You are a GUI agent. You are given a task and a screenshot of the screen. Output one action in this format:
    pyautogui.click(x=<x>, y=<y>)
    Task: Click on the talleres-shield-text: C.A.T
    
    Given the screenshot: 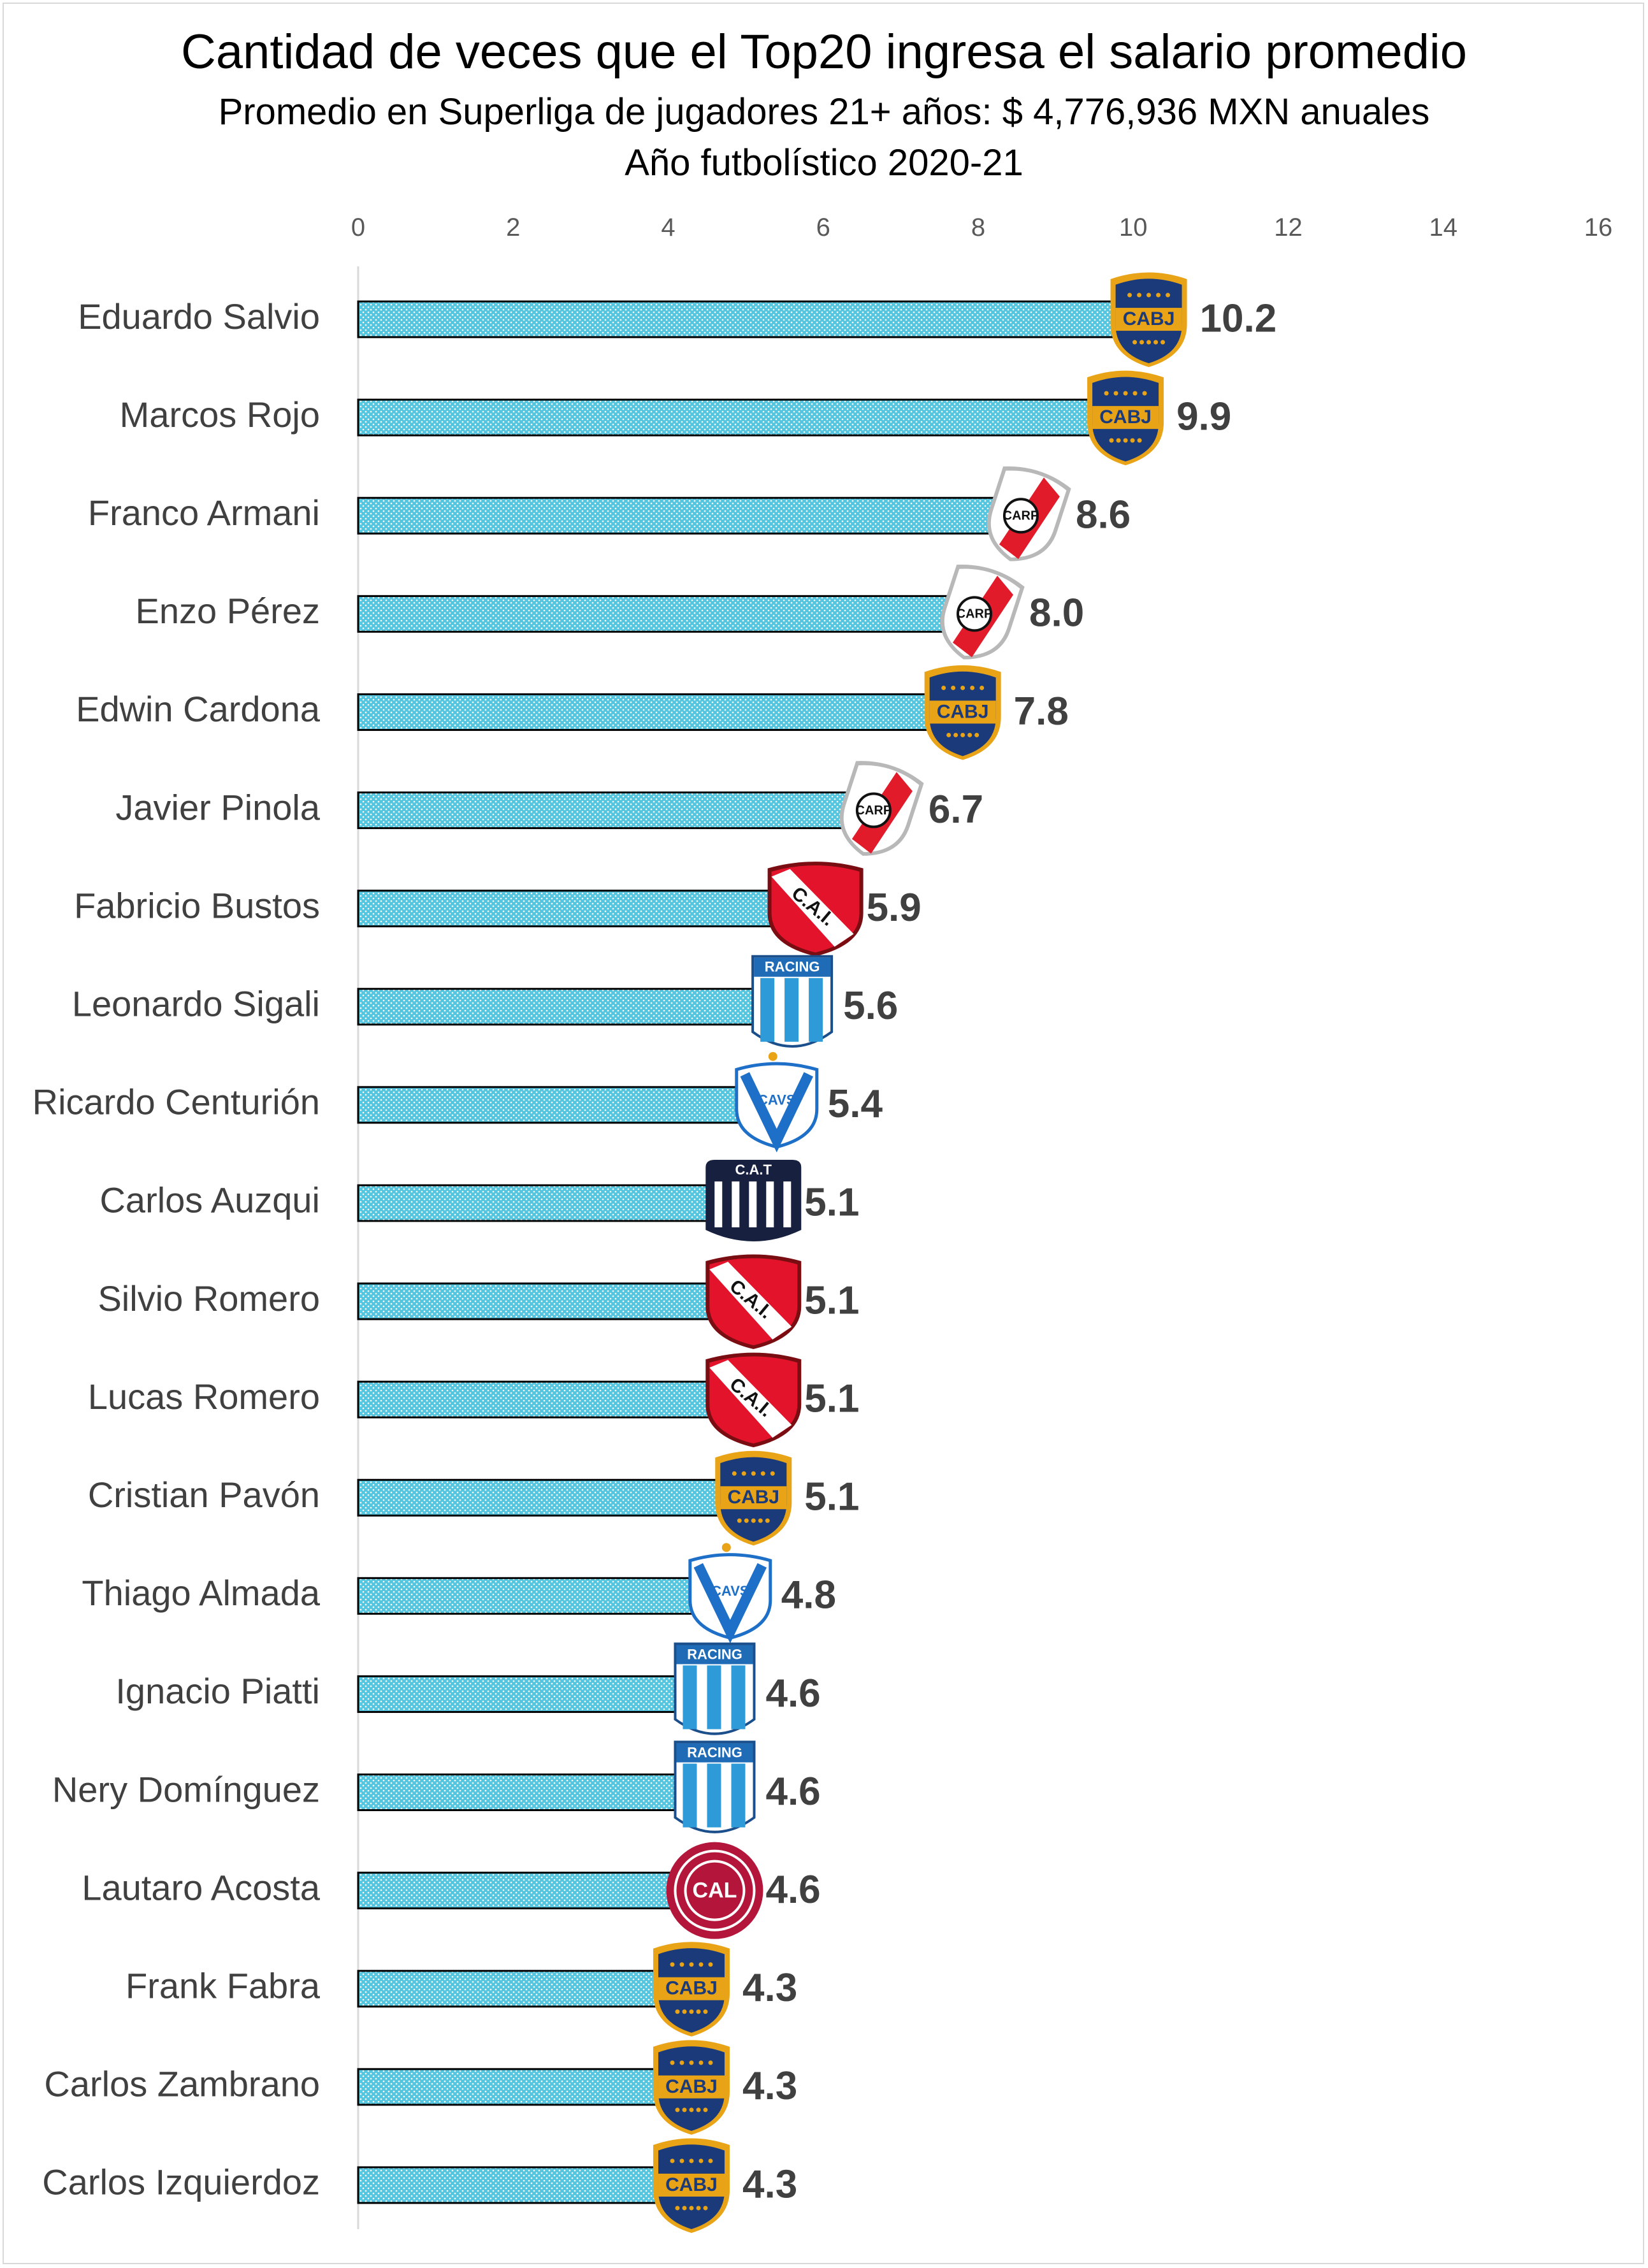 What is the action you would take?
    pyautogui.click(x=753, y=1170)
    